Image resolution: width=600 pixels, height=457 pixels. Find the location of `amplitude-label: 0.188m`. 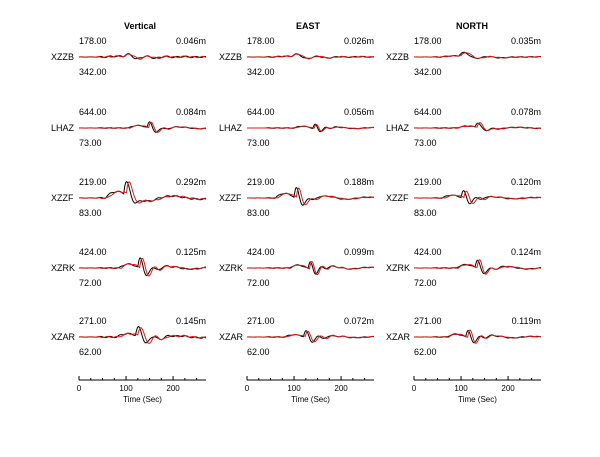

amplitude-label: 0.188m is located at coordinates (359, 182).